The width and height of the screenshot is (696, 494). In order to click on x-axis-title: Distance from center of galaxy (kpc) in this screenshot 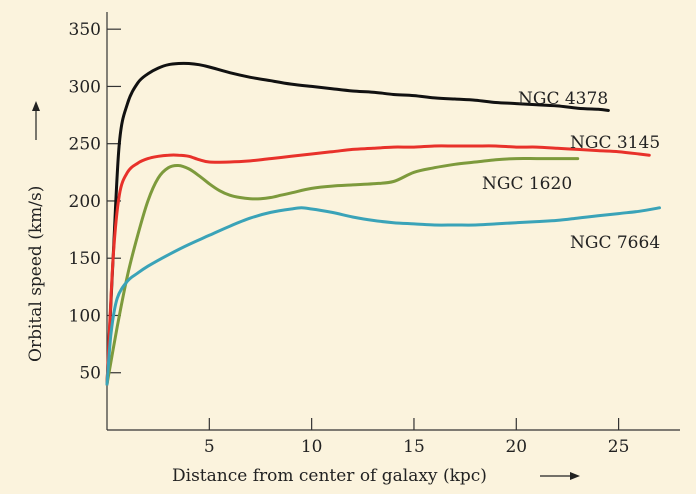, I will do `click(329, 476)`.